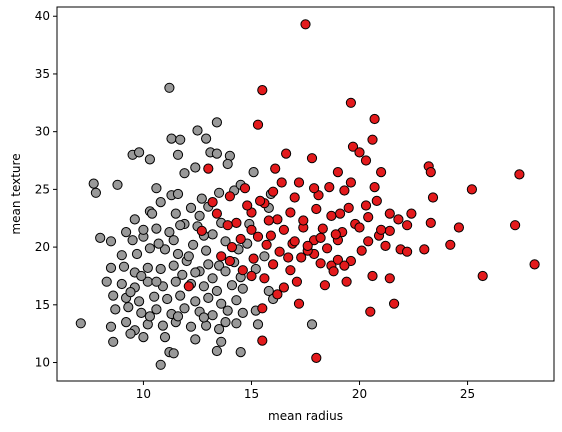 The image size is (562, 432). I want to click on y-tick-label: 25, so click(42, 189).